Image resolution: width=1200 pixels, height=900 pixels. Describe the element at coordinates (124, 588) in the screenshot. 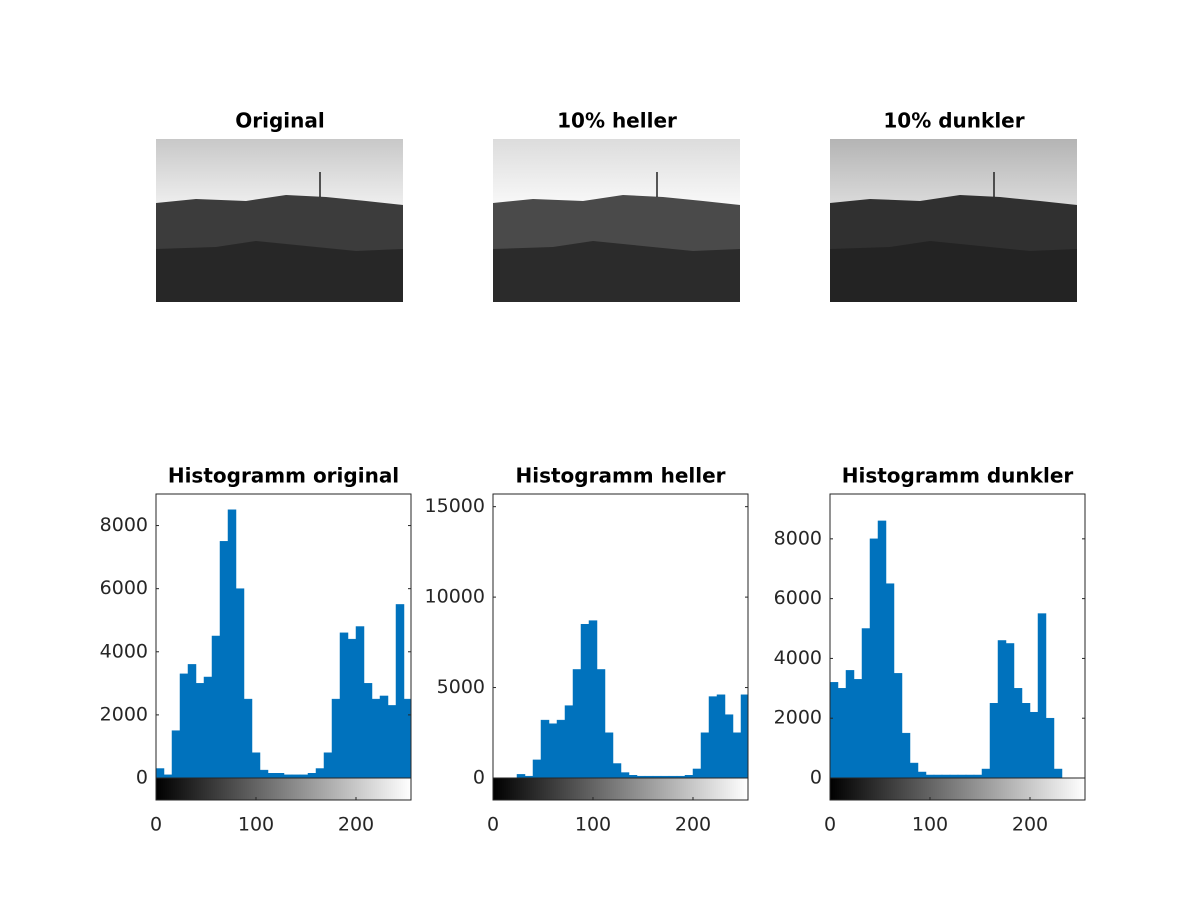

I see `y-tick-label: 6000` at that location.